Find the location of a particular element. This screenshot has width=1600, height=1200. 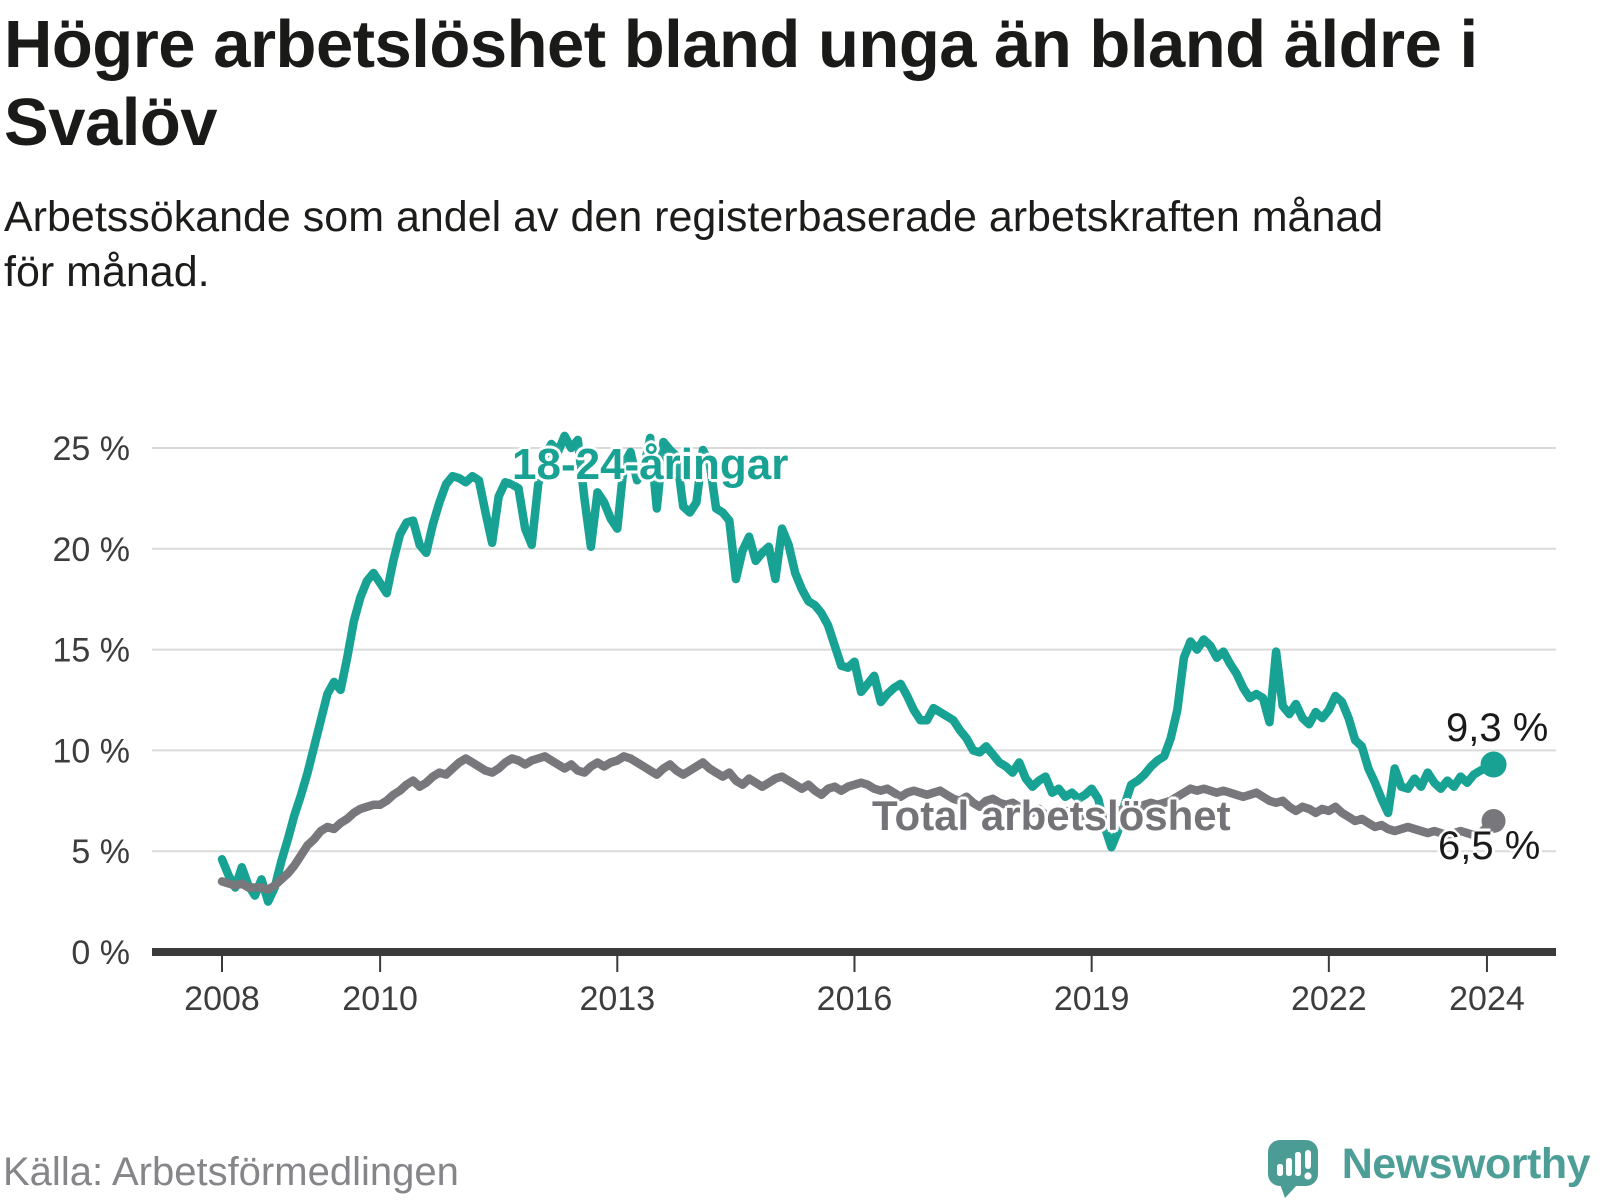

x-tick-label-2013: 2013 is located at coordinates (617, 999).